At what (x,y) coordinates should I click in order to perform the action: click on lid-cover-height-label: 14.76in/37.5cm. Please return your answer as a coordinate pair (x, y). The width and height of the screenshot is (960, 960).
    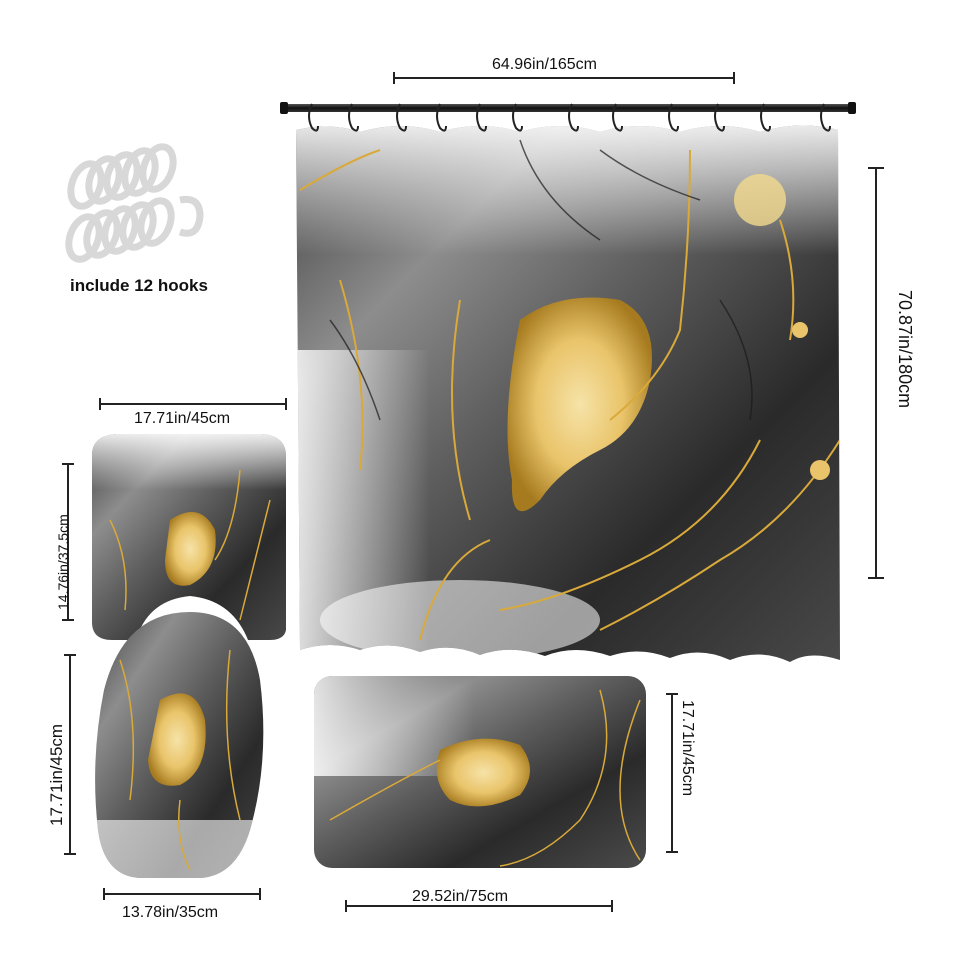
    Looking at the image, I should click on (63, 562).